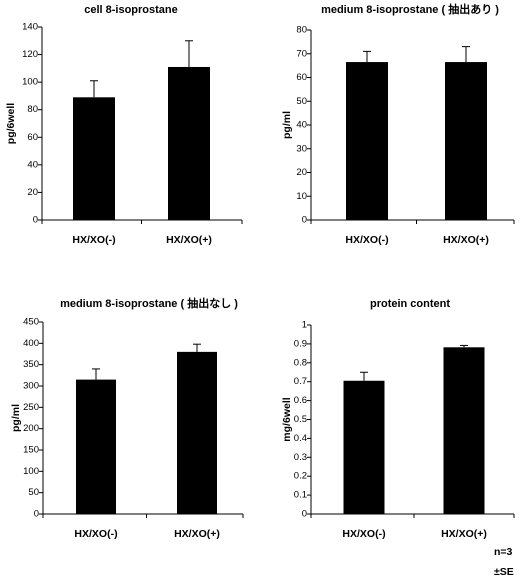  I want to click on y-tick-label: 1, so click(304, 325).